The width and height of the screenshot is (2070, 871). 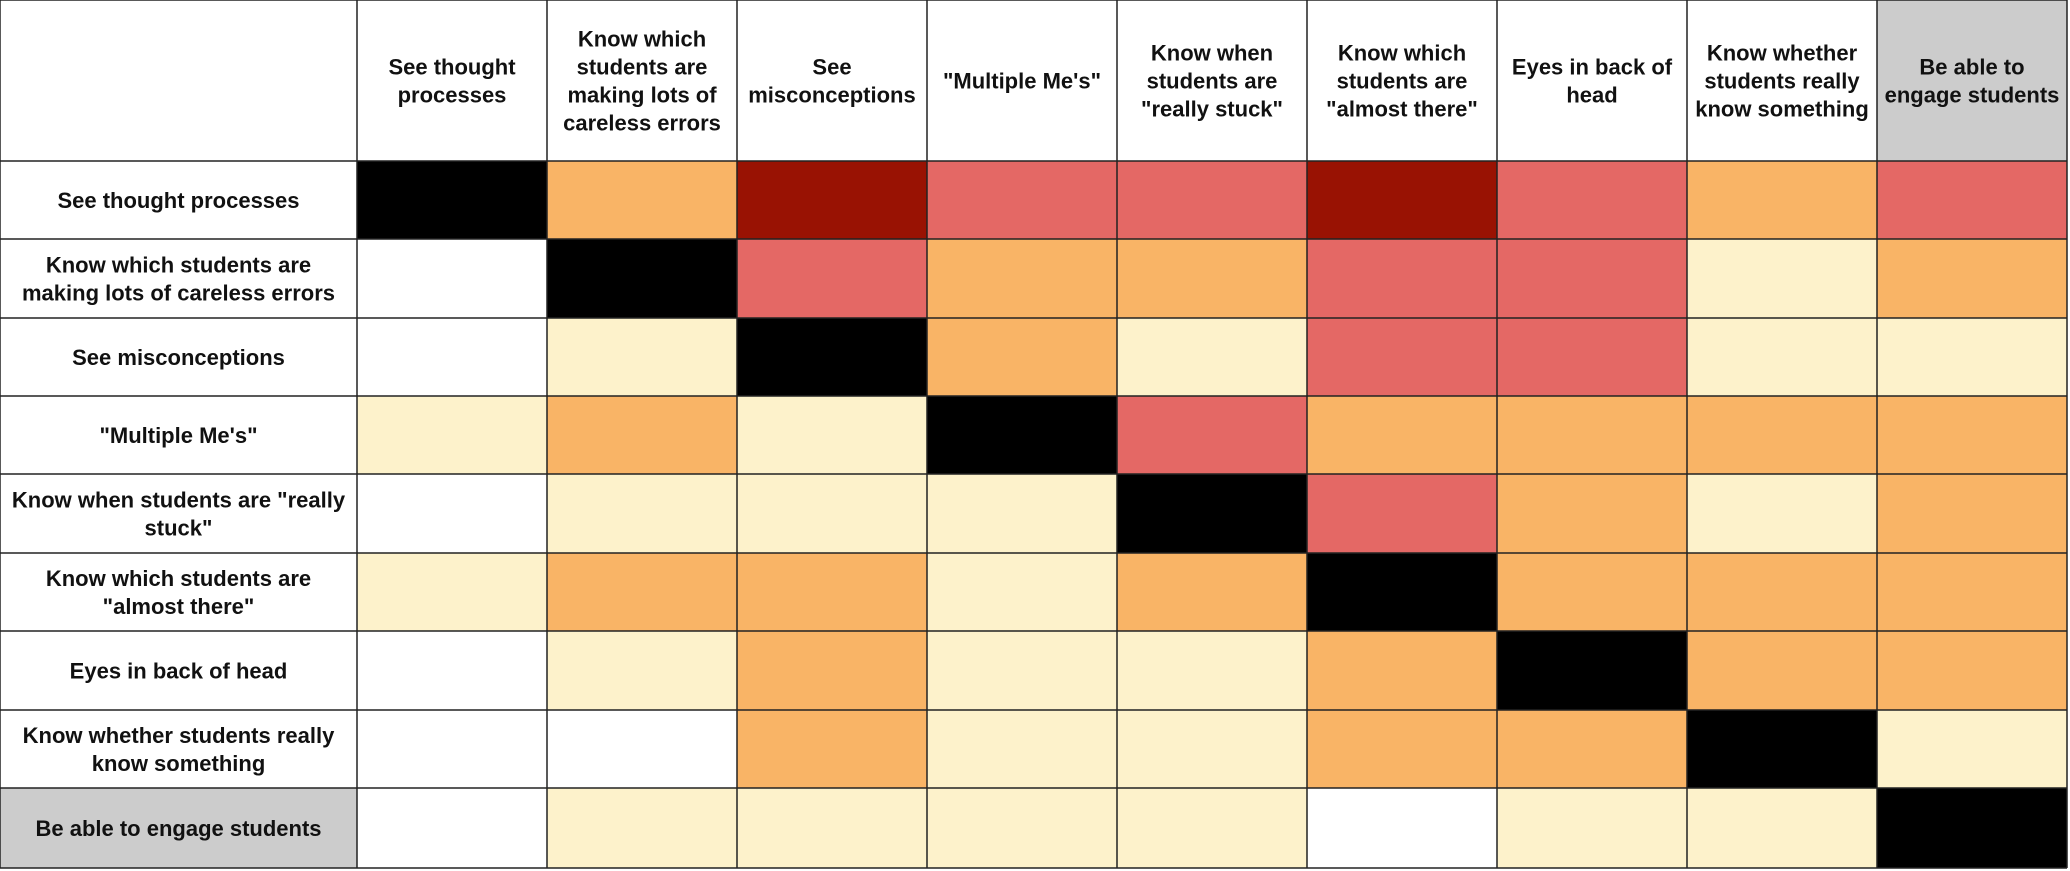 I want to click on row-header-line: Know whether students really, so click(x=179, y=735).